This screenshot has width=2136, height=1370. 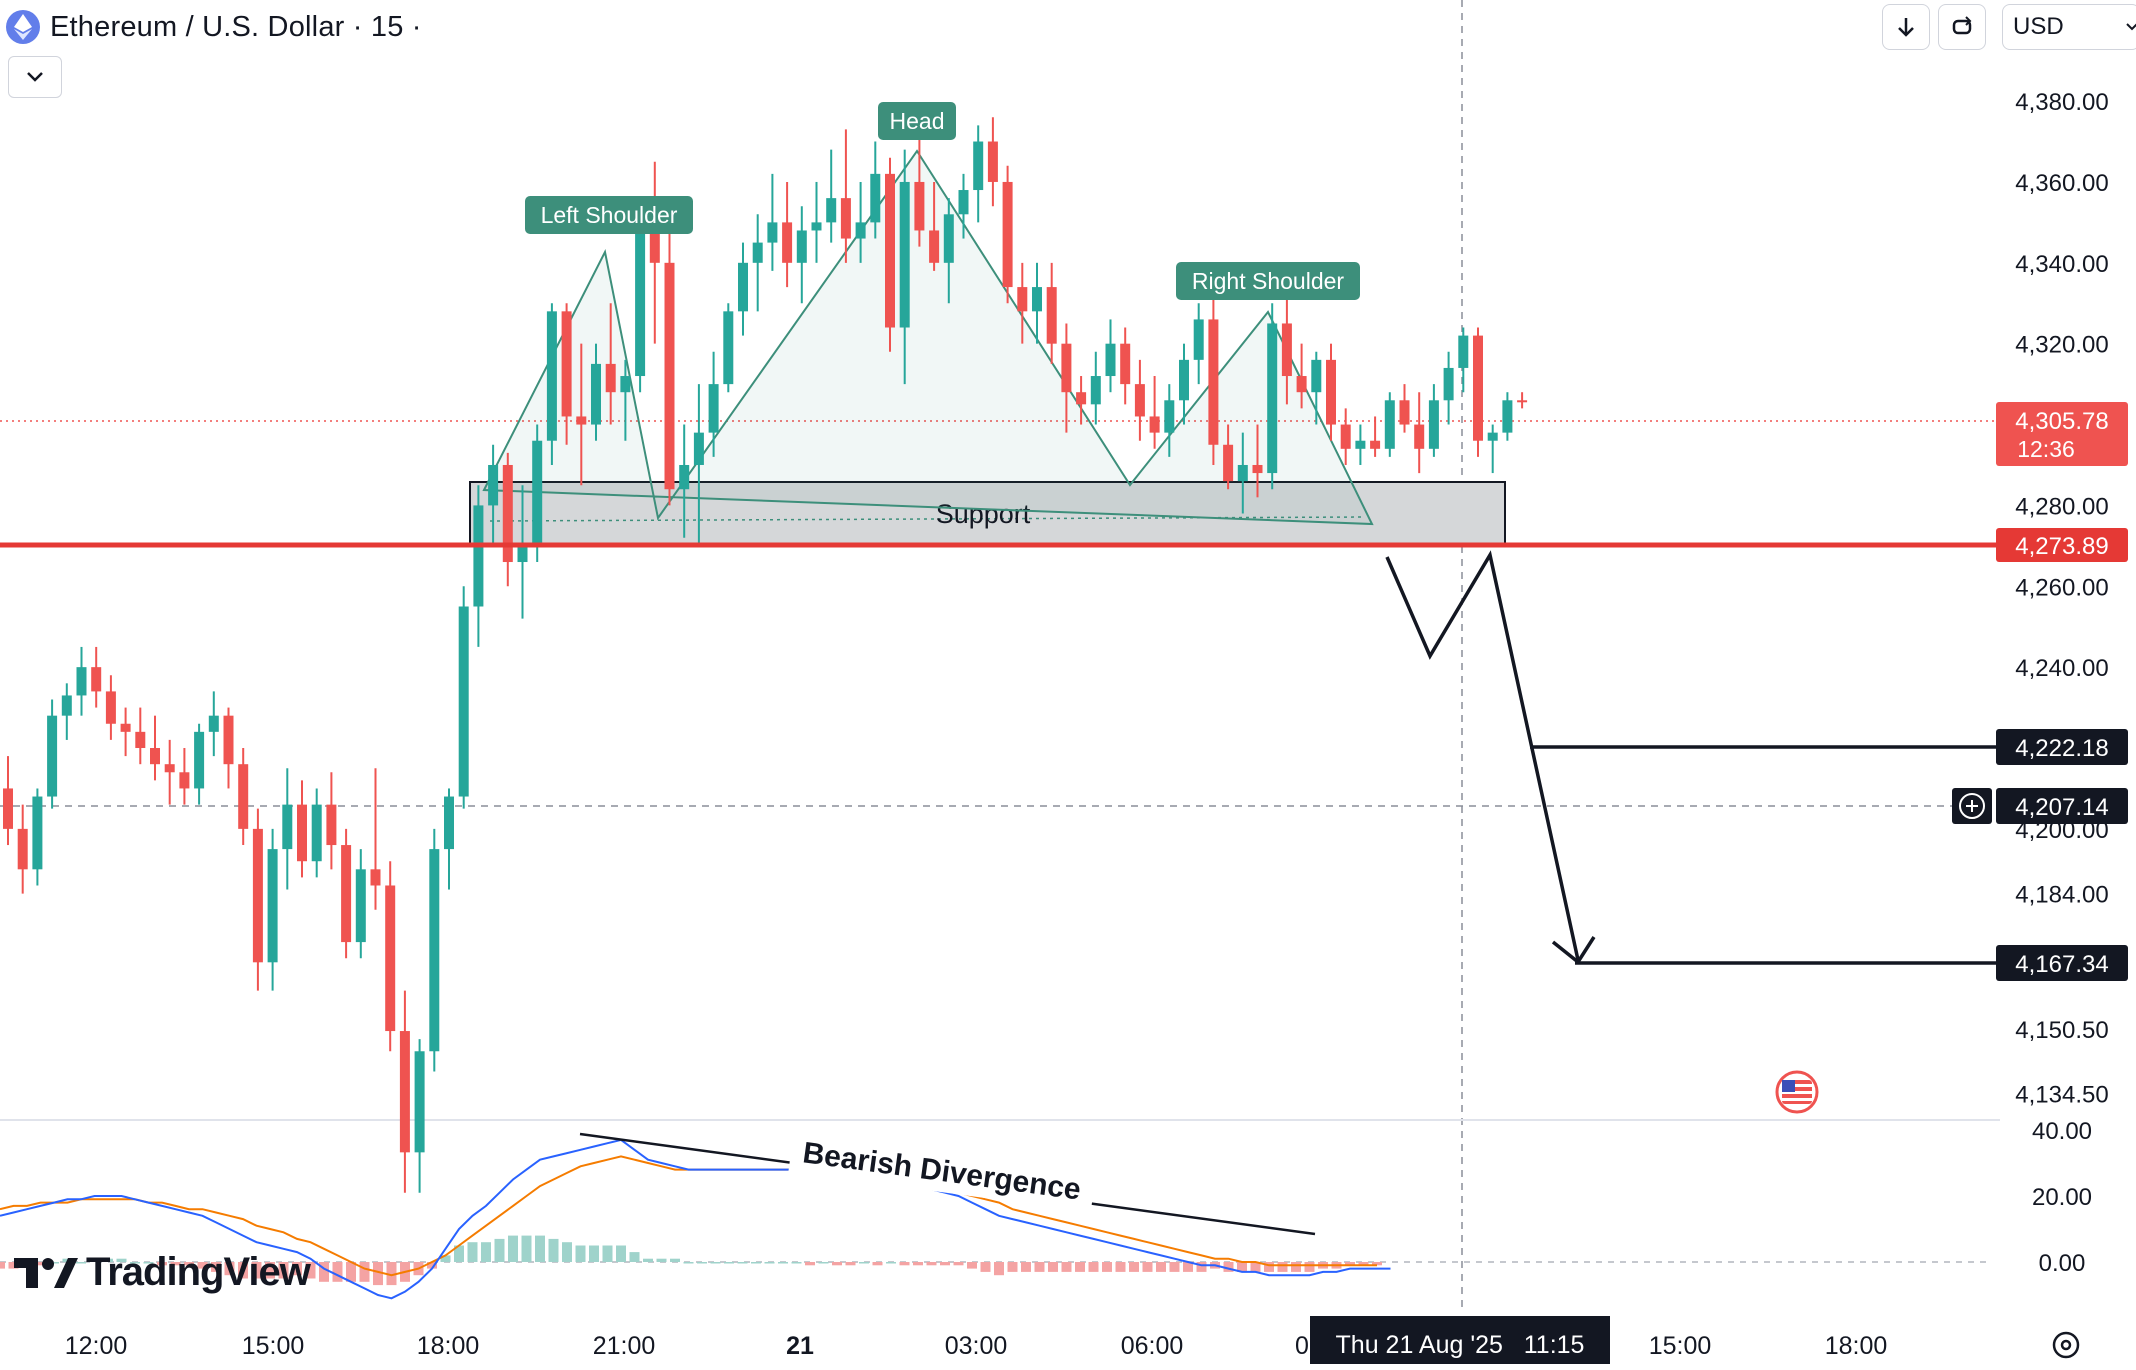 What do you see at coordinates (162, 1272) in the screenshot?
I see `tradingview-logo: TradingView` at bounding box center [162, 1272].